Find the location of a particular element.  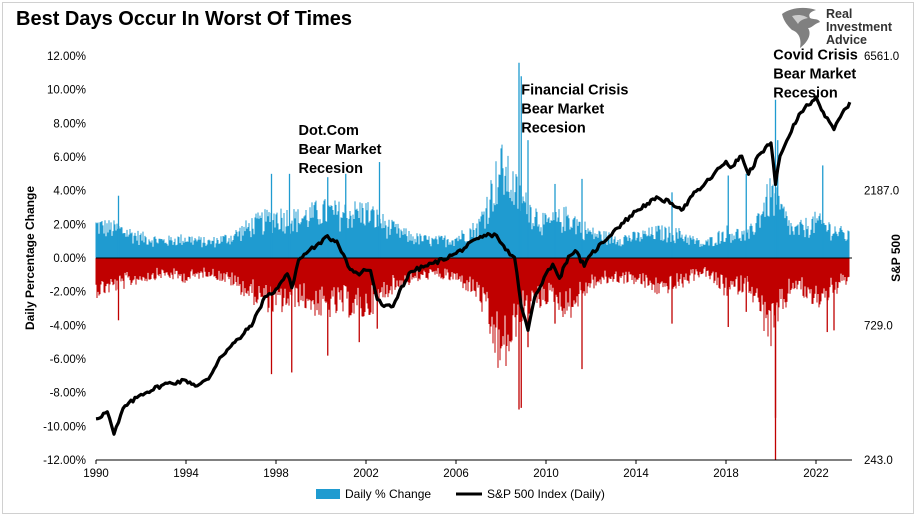

chart-title: Best Days Occur In Worst Of Times is located at coordinates (184, 19).